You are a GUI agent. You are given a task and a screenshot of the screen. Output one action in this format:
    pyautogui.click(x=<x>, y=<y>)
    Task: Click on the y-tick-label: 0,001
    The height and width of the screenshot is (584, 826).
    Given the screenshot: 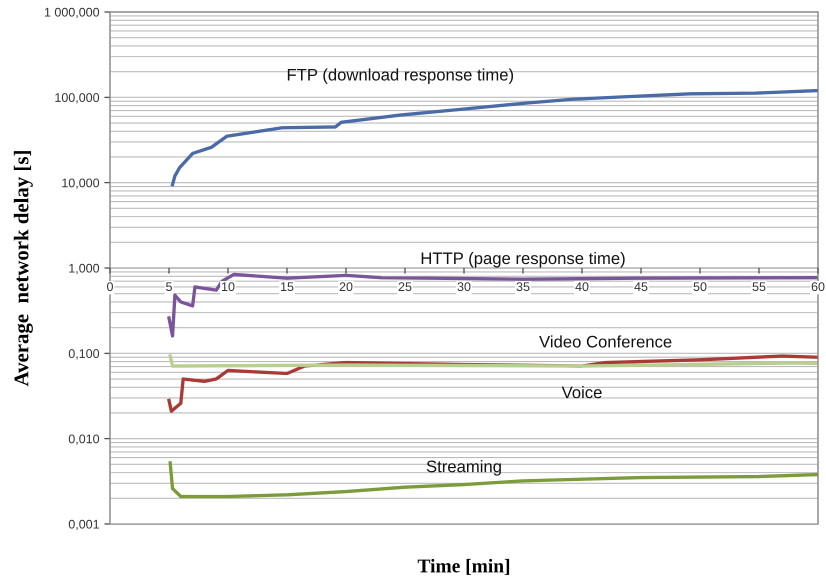 What is the action you would take?
    pyautogui.click(x=83, y=525)
    